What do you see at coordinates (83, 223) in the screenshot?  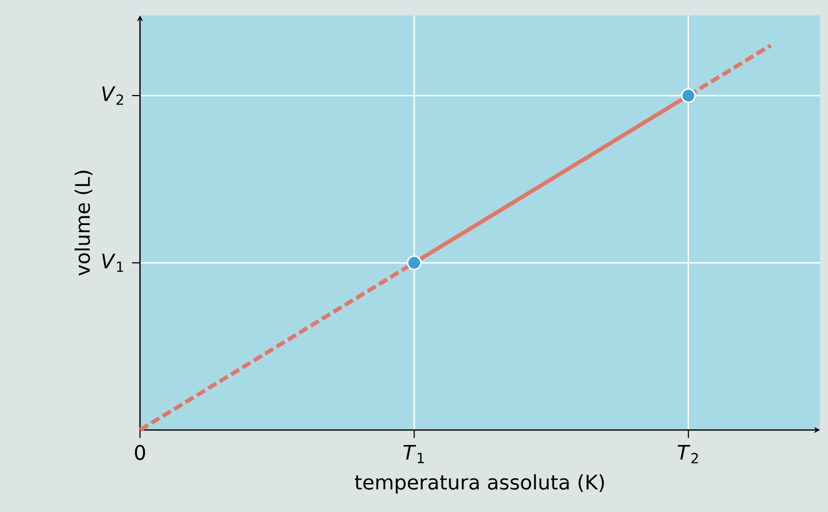 I see `y-axis-title: volume (L)` at bounding box center [83, 223].